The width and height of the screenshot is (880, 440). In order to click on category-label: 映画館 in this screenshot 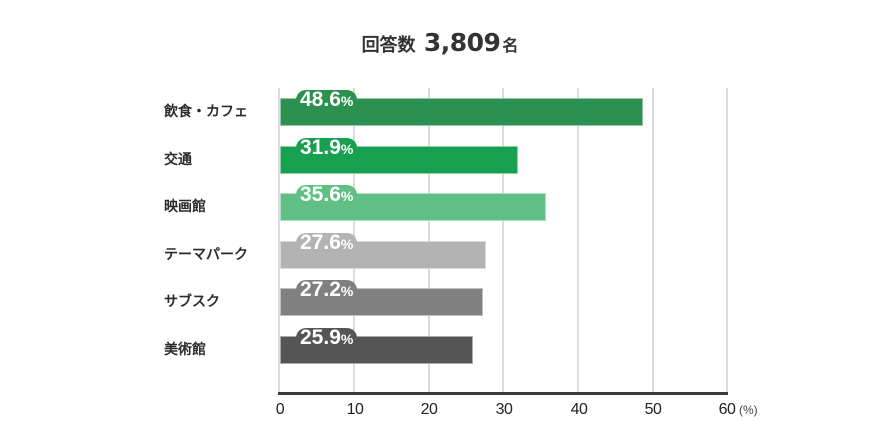, I will do `click(185, 207)`.